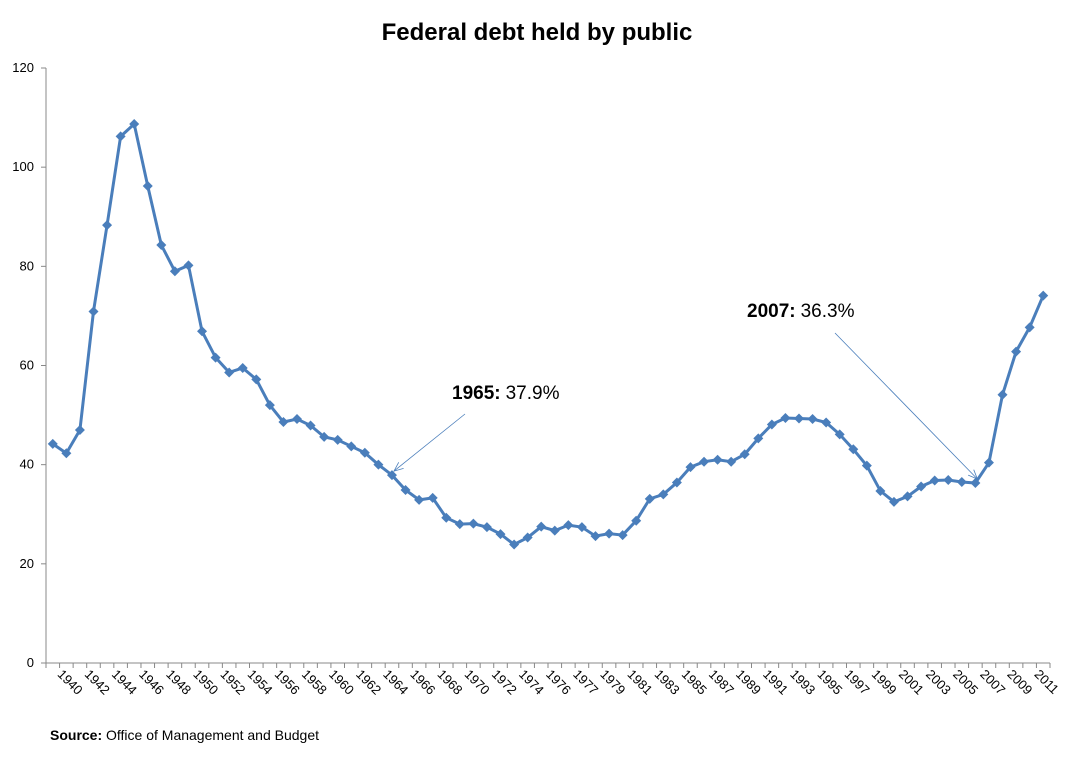 The height and width of the screenshot is (778, 1074). I want to click on annotation-text: 37.9%, so click(533, 393).